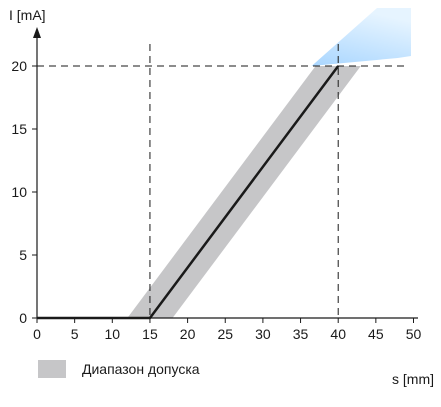 The height and width of the screenshot is (407, 441). What do you see at coordinates (376, 334) in the screenshot?
I see `x-tick-label: 45` at bounding box center [376, 334].